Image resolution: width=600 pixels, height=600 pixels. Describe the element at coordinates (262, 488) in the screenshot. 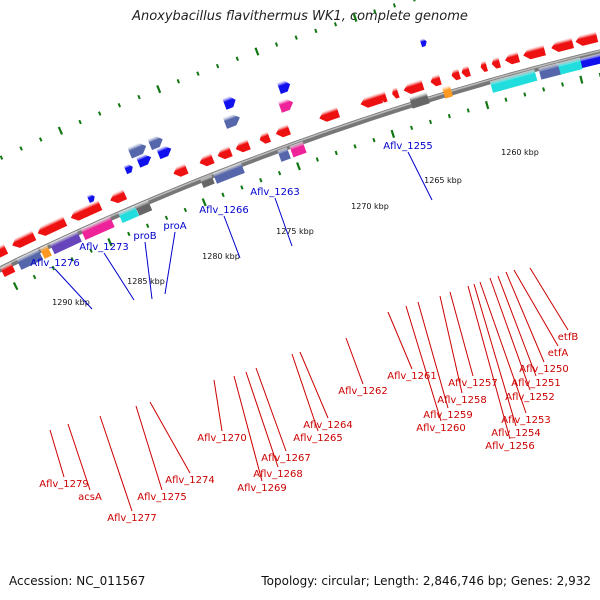

I see `reverse-gene-label: Aflv_1269` at that location.